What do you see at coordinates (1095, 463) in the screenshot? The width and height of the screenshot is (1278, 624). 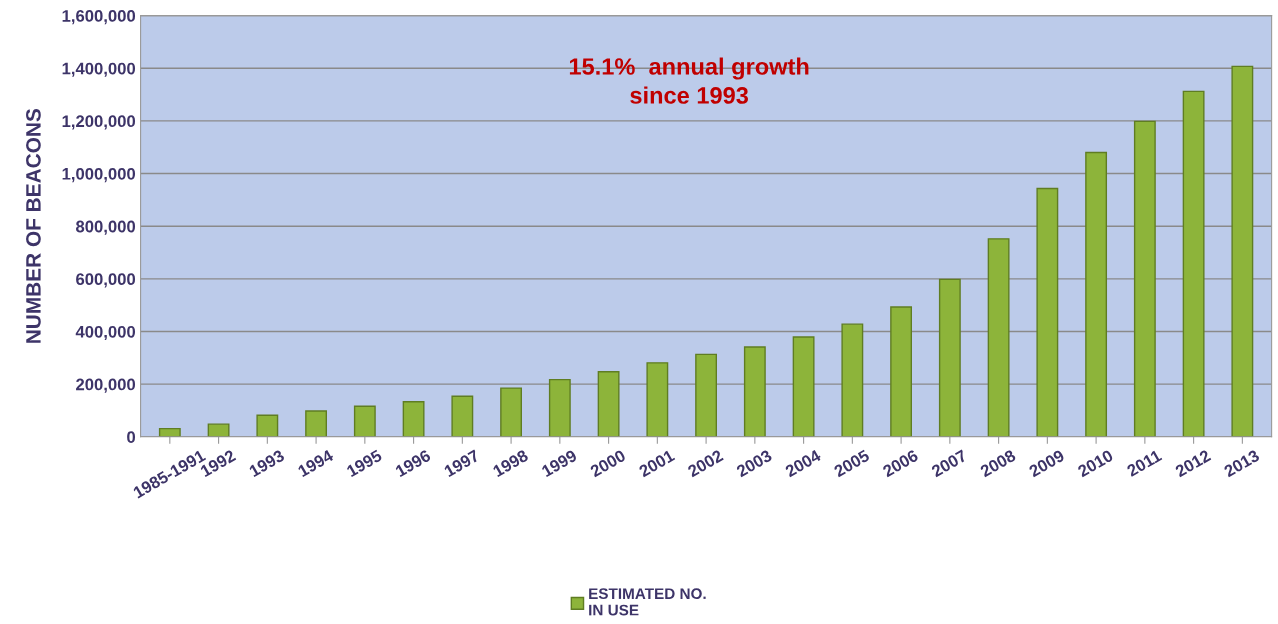 I see `x-tick-label: 2010` at bounding box center [1095, 463].